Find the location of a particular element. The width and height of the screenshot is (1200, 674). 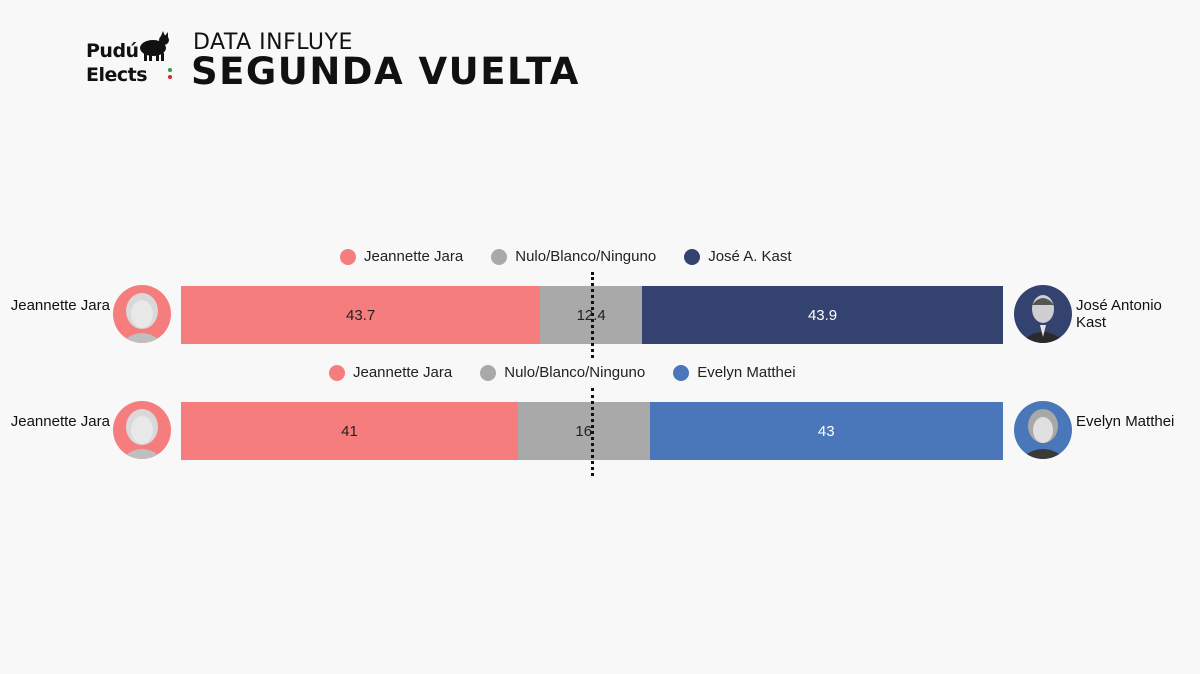

bar-segment: 43.9 is located at coordinates (822, 315).